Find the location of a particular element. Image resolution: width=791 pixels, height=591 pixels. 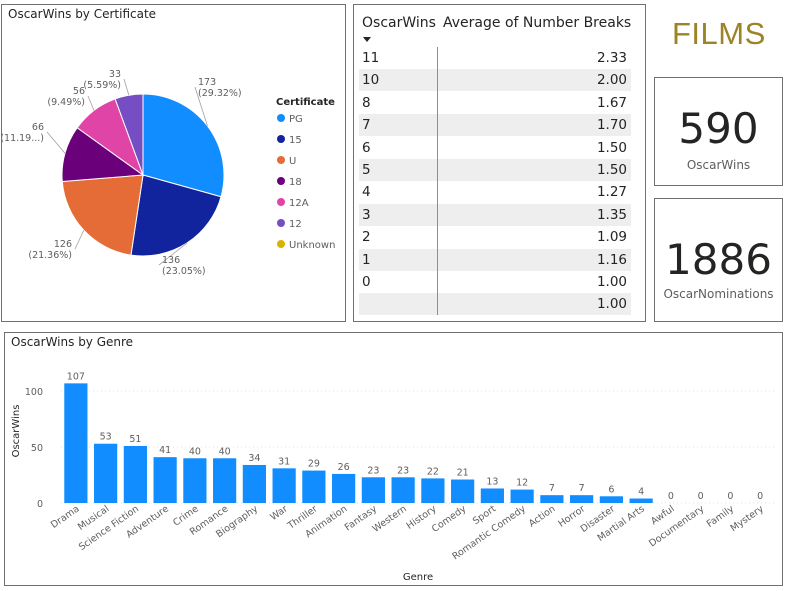

table-cell-oscarwins: 4 is located at coordinates (366, 192).